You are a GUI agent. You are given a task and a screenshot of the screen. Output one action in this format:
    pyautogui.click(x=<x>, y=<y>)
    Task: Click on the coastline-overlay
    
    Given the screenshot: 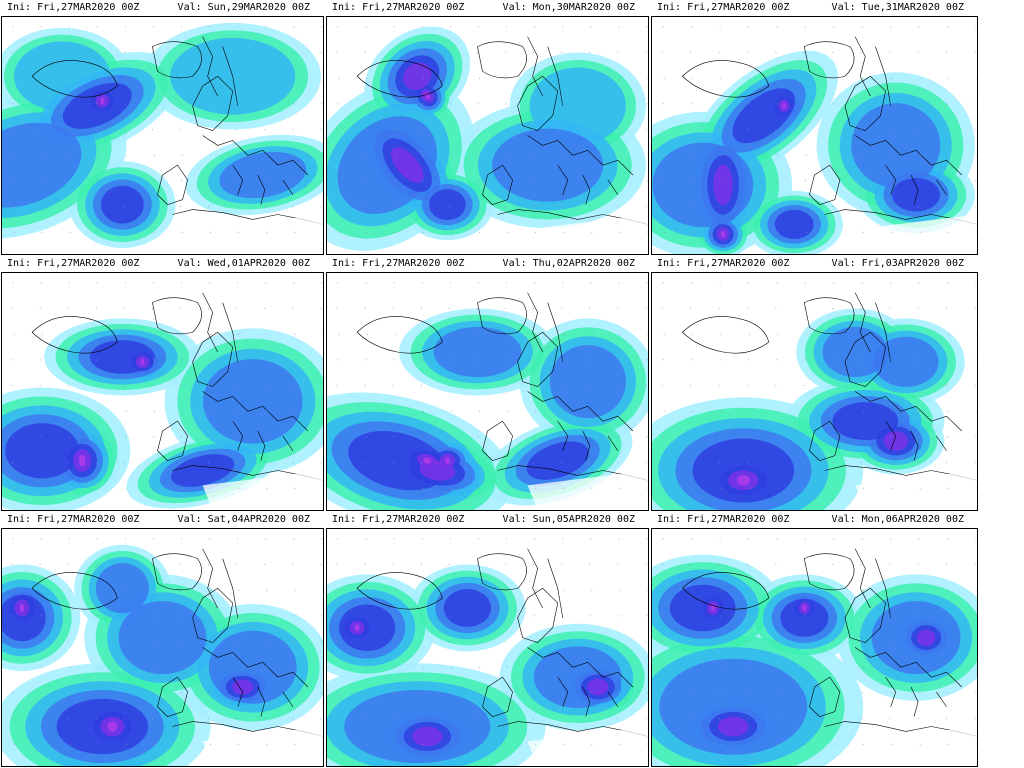 What is the action you would take?
    pyautogui.click(x=829, y=642)
    